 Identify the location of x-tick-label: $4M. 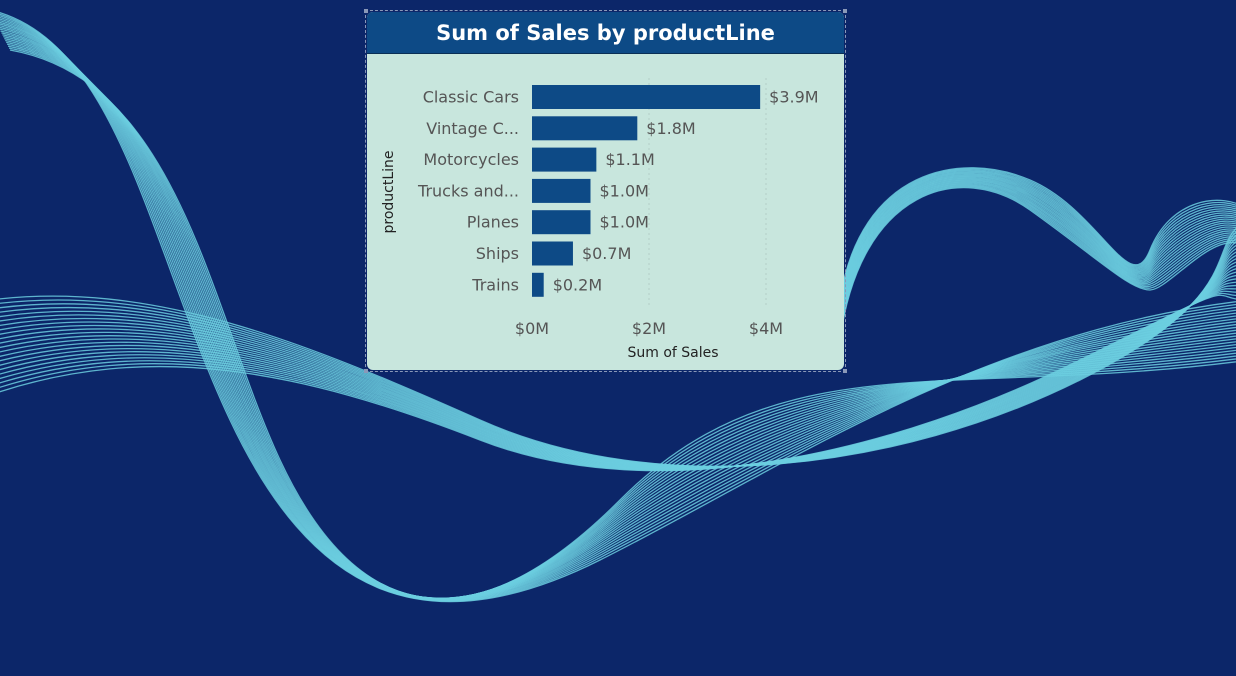
(766, 328).